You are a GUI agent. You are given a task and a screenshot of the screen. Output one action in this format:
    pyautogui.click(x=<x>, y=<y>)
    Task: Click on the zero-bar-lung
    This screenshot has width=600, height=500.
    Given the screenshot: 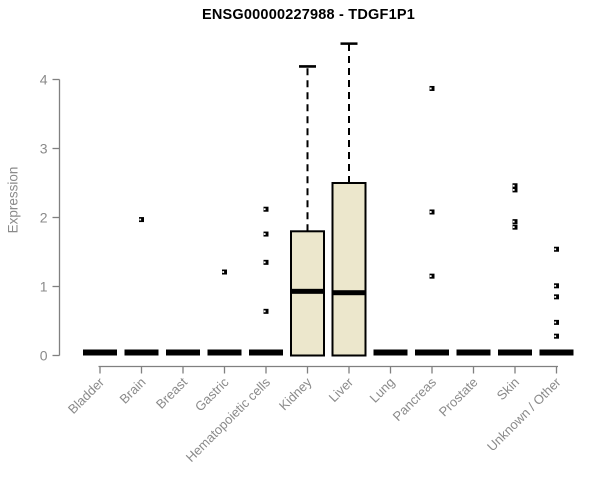 What is the action you would take?
    pyautogui.click(x=390, y=352)
    